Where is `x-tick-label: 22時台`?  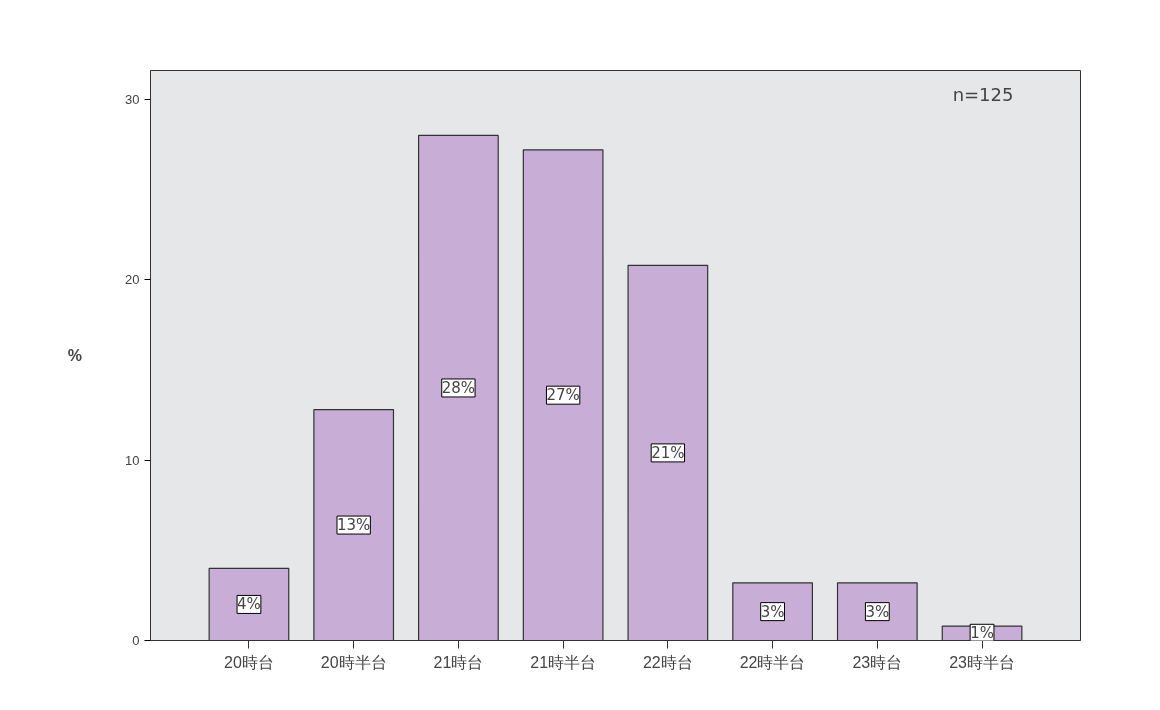
x-tick-label: 22時台 is located at coordinates (667, 662).